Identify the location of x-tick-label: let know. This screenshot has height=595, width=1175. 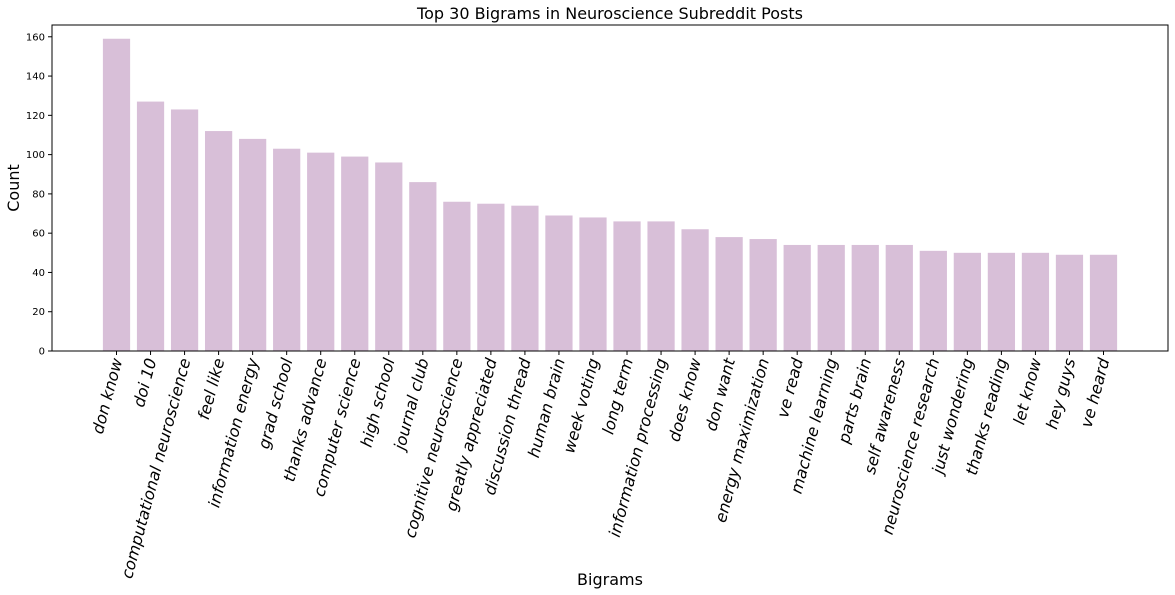
(1027, 390).